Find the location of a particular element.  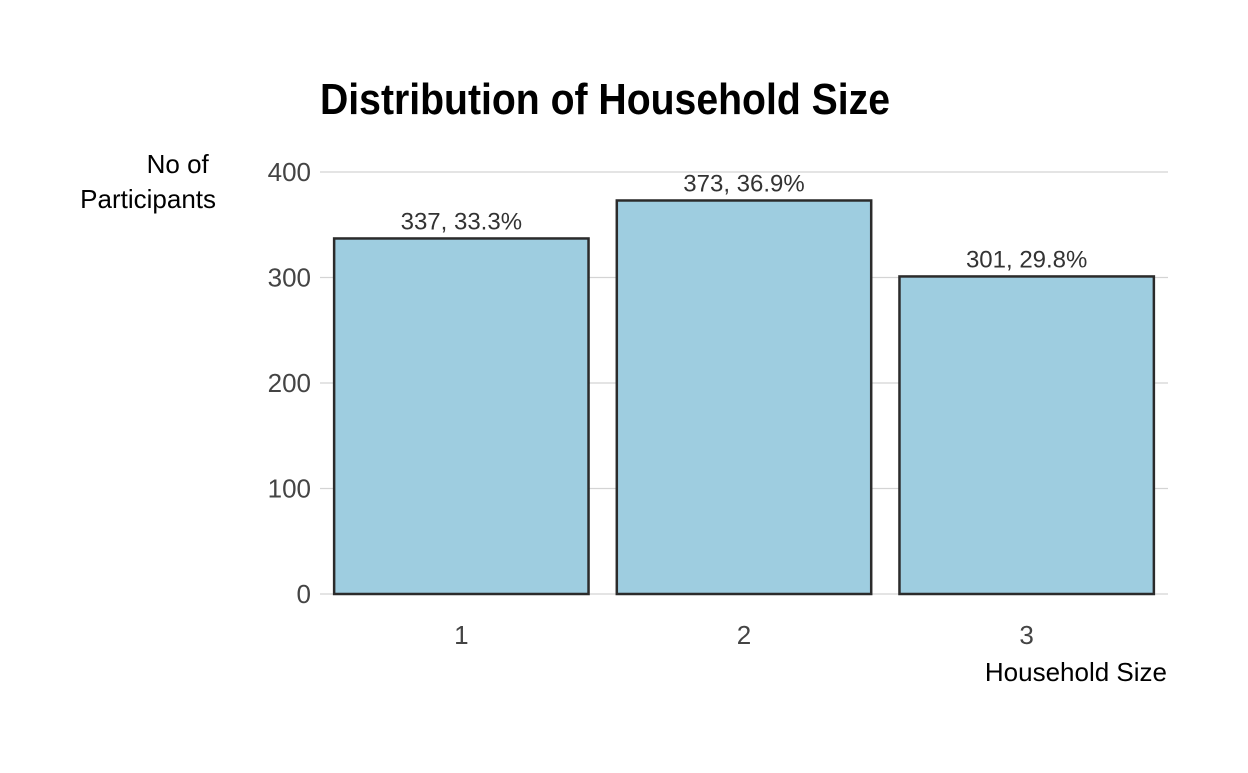

y-tick-label: 200 is located at coordinates (289, 383).